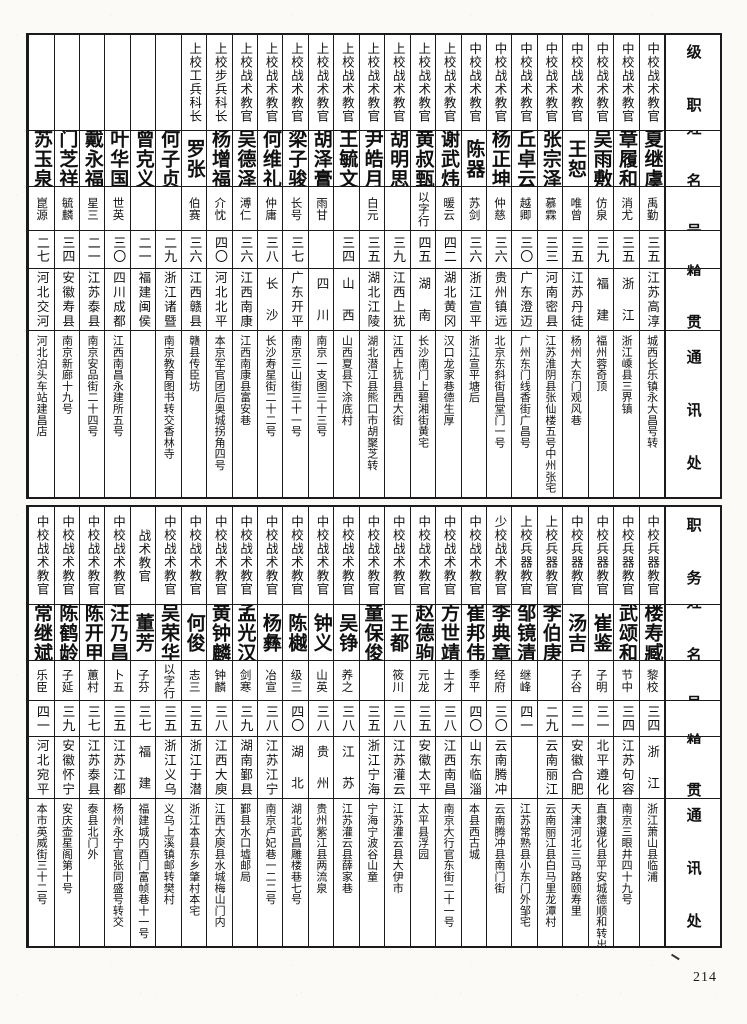 The height and width of the screenshot is (1024, 747). I want to click on cell-text-native: 浙江于潜, so click(195, 767).